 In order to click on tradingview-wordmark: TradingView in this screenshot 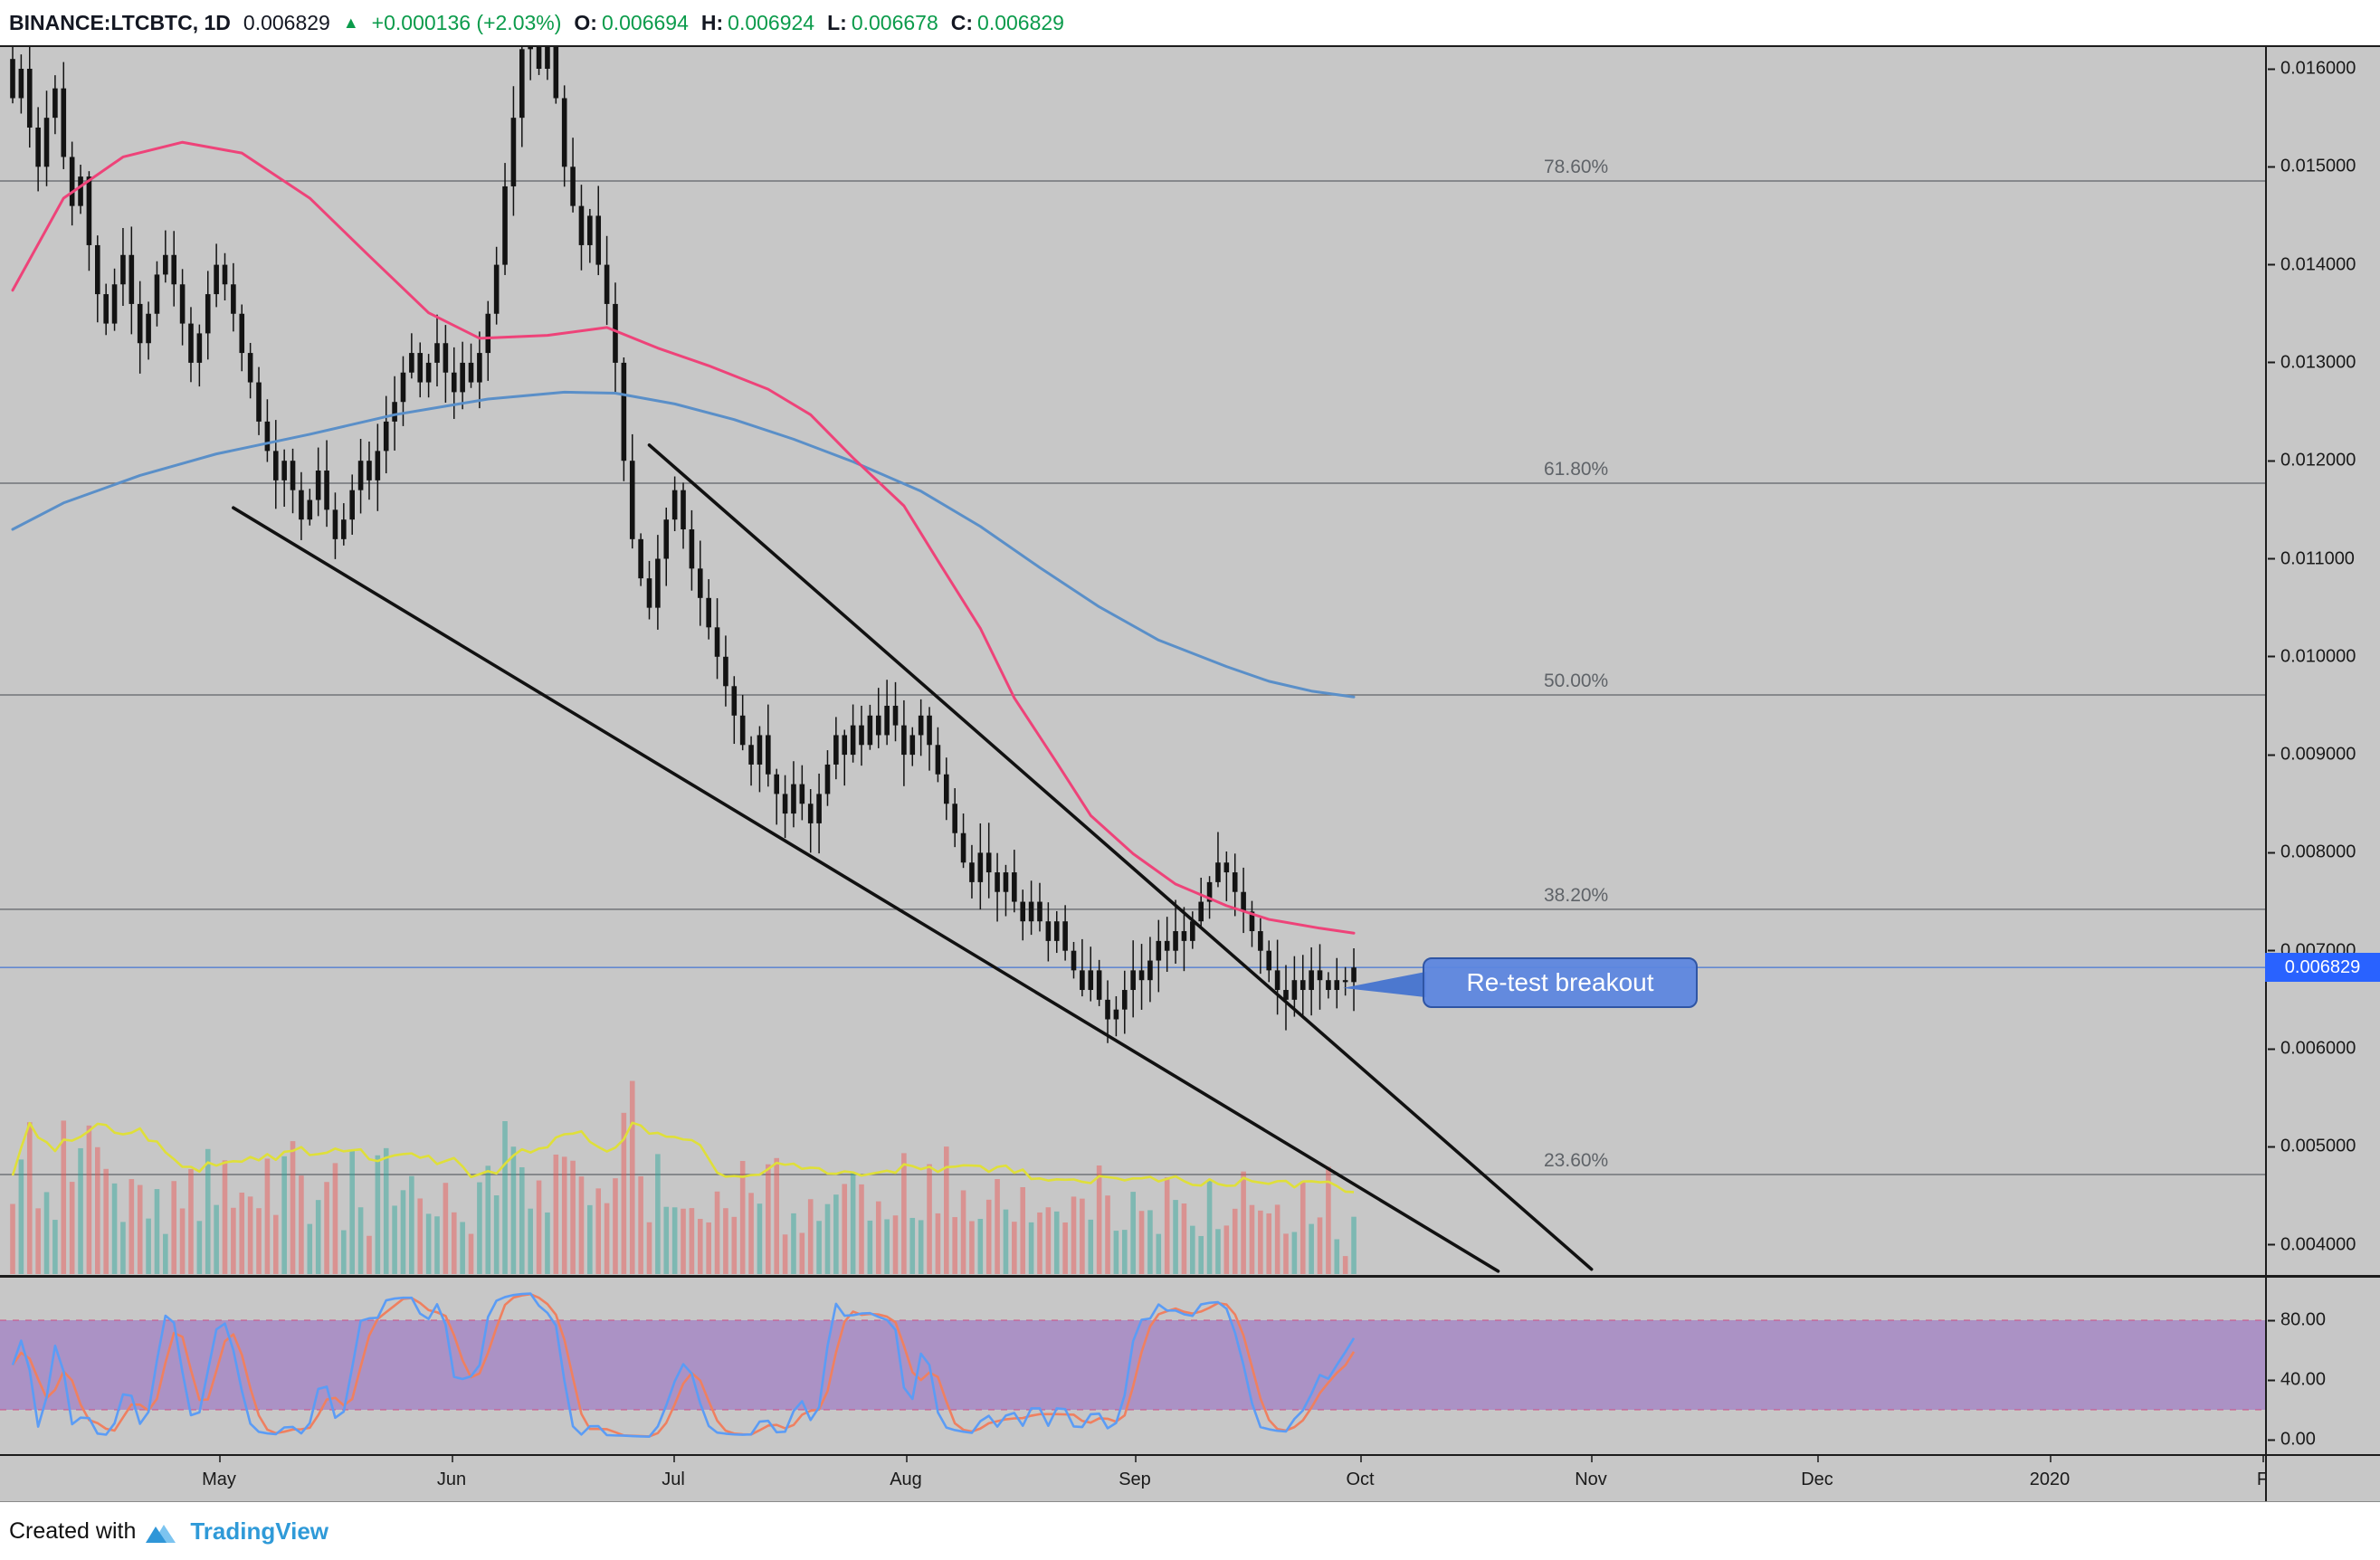, I will do `click(259, 1531)`.